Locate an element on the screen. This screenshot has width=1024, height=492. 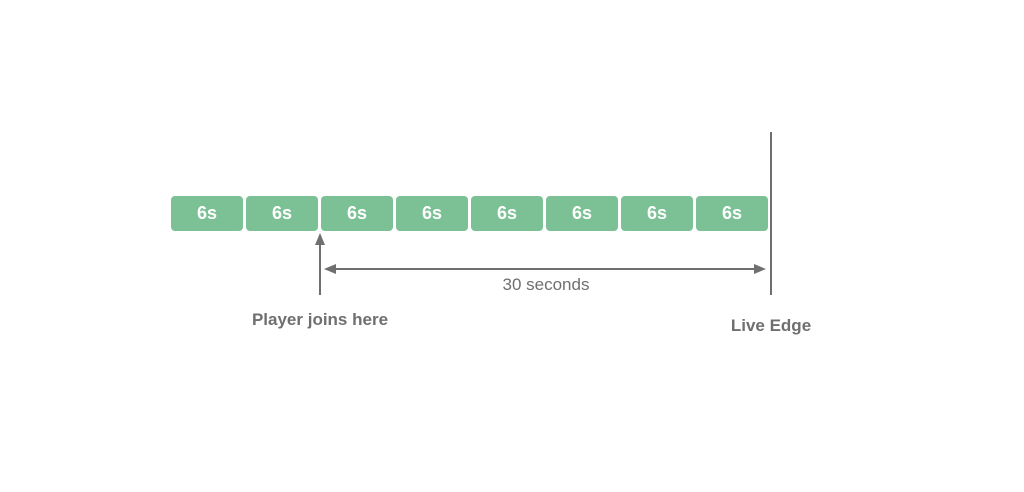
player-join-arrow-head is located at coordinates (320, 239).